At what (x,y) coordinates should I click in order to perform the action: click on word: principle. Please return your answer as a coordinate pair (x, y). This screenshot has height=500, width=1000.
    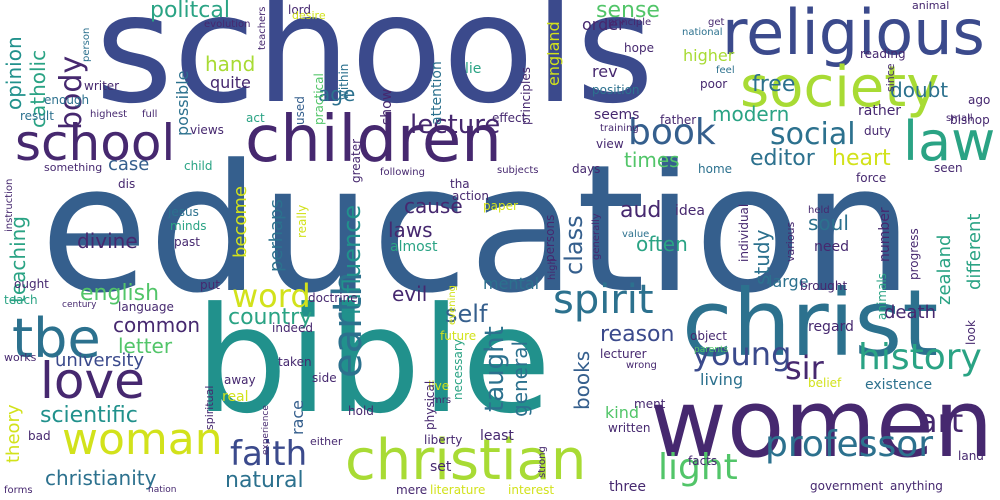
    Looking at the image, I should click on (630, 22).